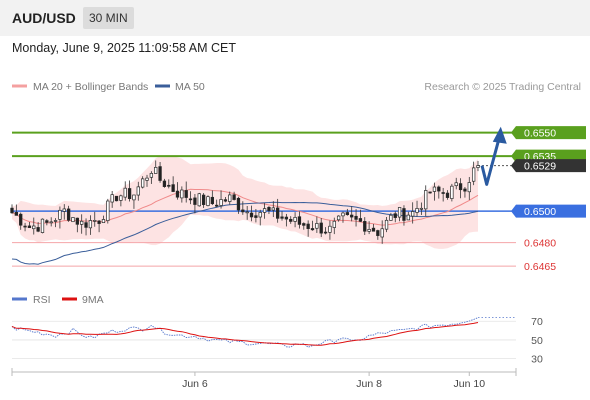  I want to click on forecast-layer, so click(493, 156).